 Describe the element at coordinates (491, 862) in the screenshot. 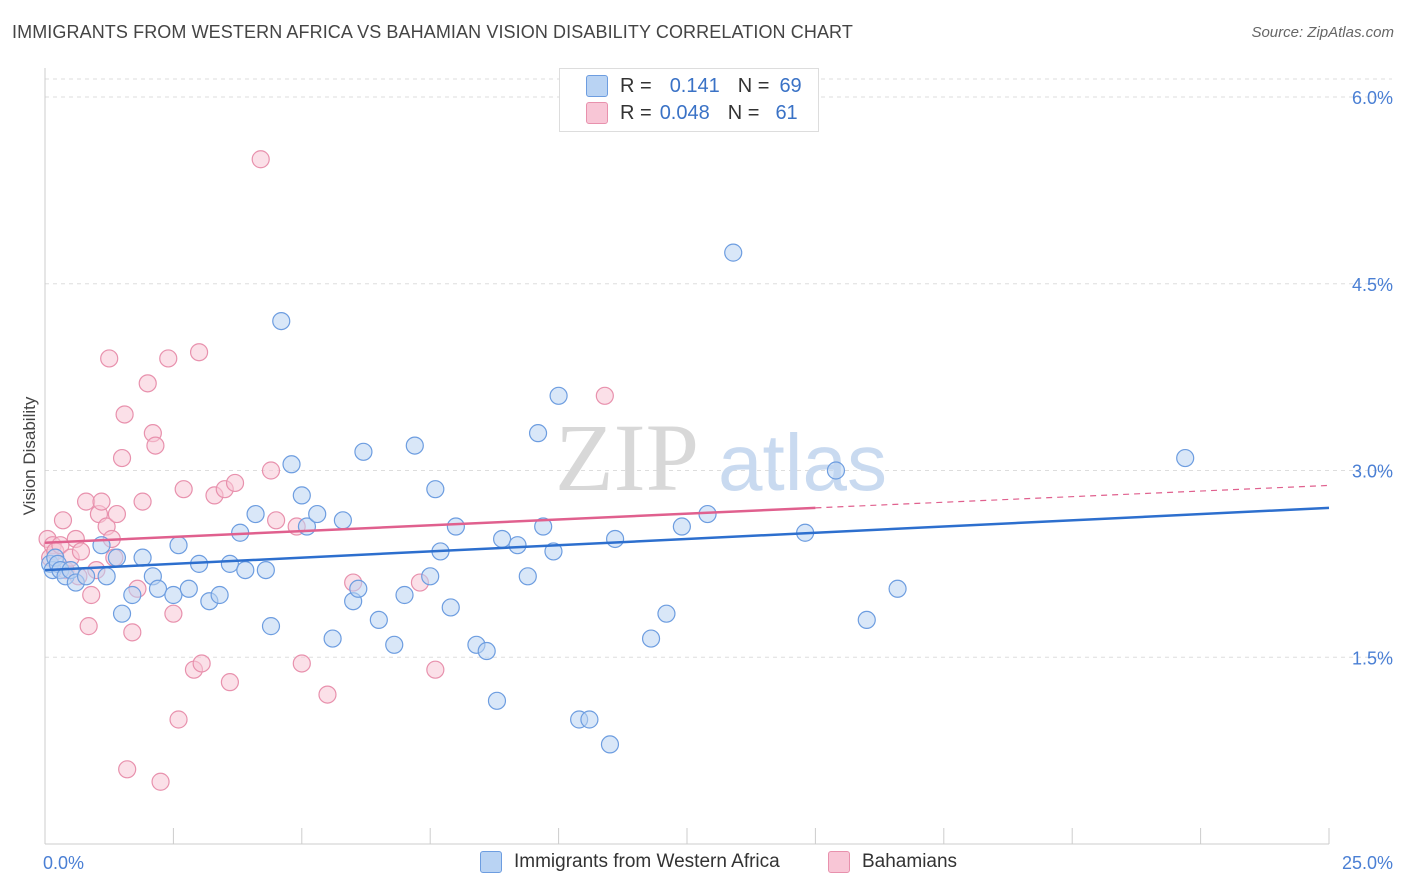

I see `legend-swatch-blue` at that location.